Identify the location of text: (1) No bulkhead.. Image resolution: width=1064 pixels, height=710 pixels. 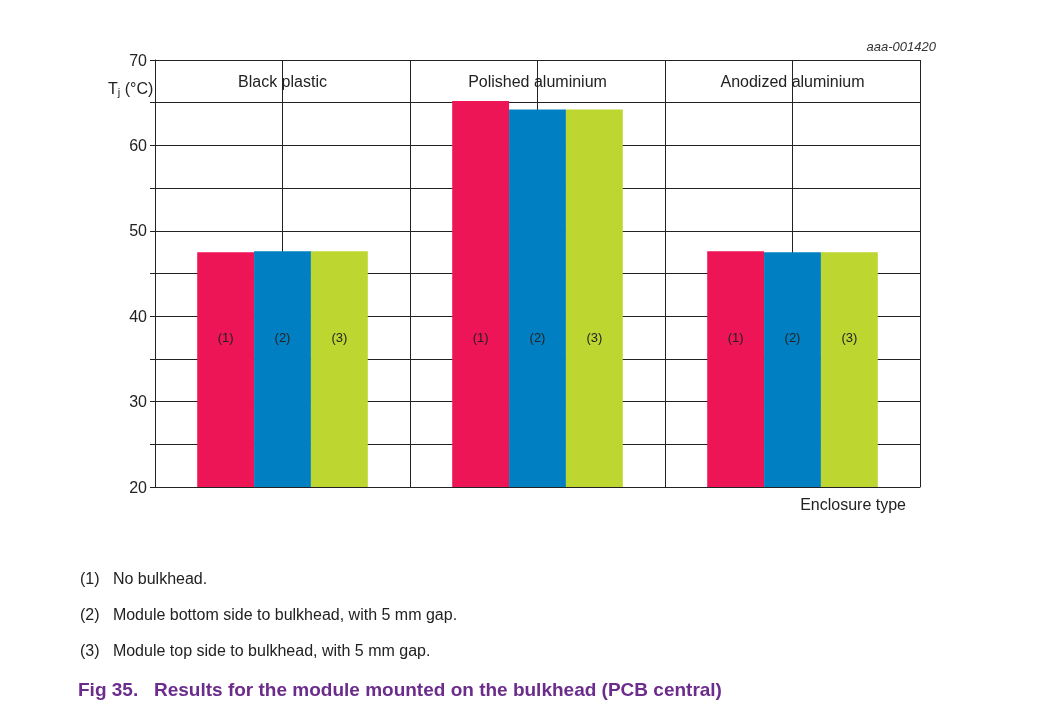
(144, 578).